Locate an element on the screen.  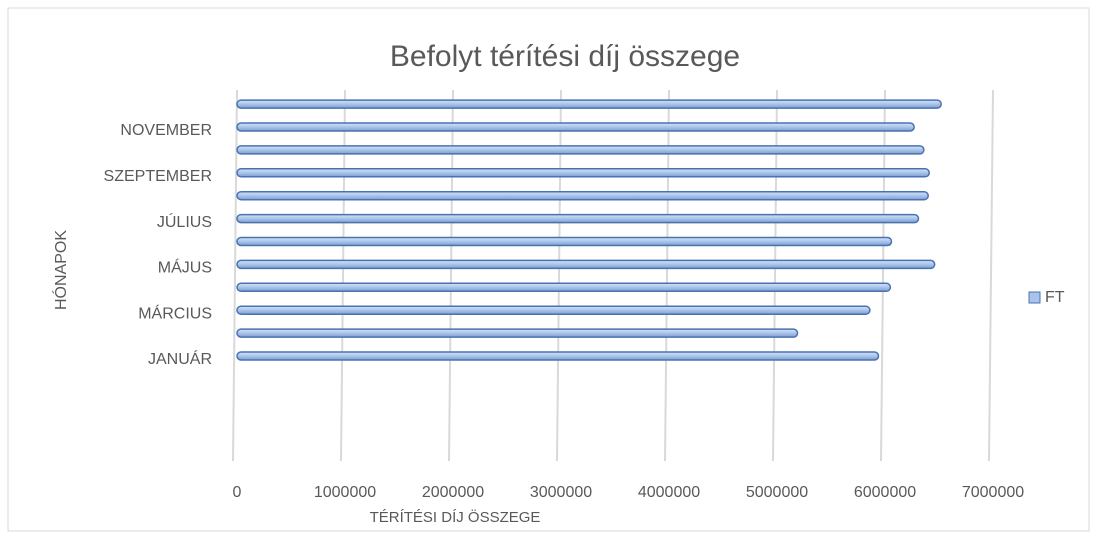
x-tick-label: 2000000 is located at coordinates (453, 492).